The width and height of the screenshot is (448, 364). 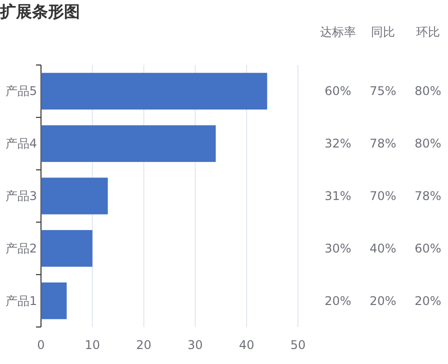 What do you see at coordinates (338, 32) in the screenshot?
I see `category-label: 达标率` at bounding box center [338, 32].